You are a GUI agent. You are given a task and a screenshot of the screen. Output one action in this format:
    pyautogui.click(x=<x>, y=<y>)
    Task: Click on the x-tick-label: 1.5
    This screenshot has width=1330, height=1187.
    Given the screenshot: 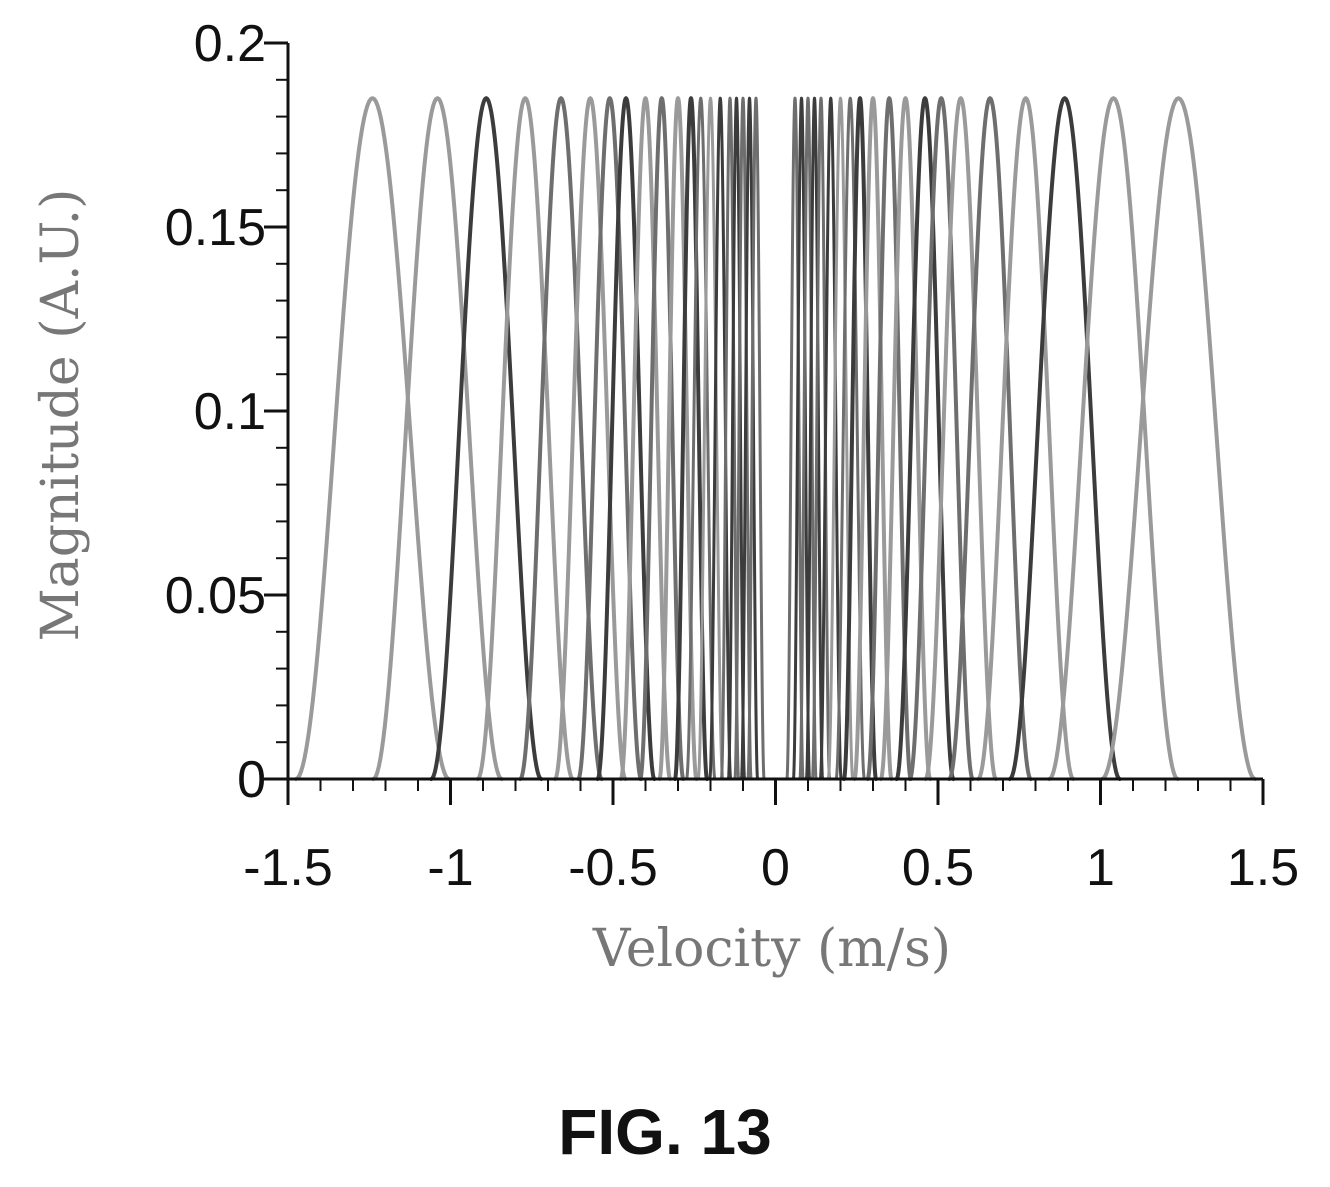 What is the action you would take?
    pyautogui.click(x=1263, y=868)
    